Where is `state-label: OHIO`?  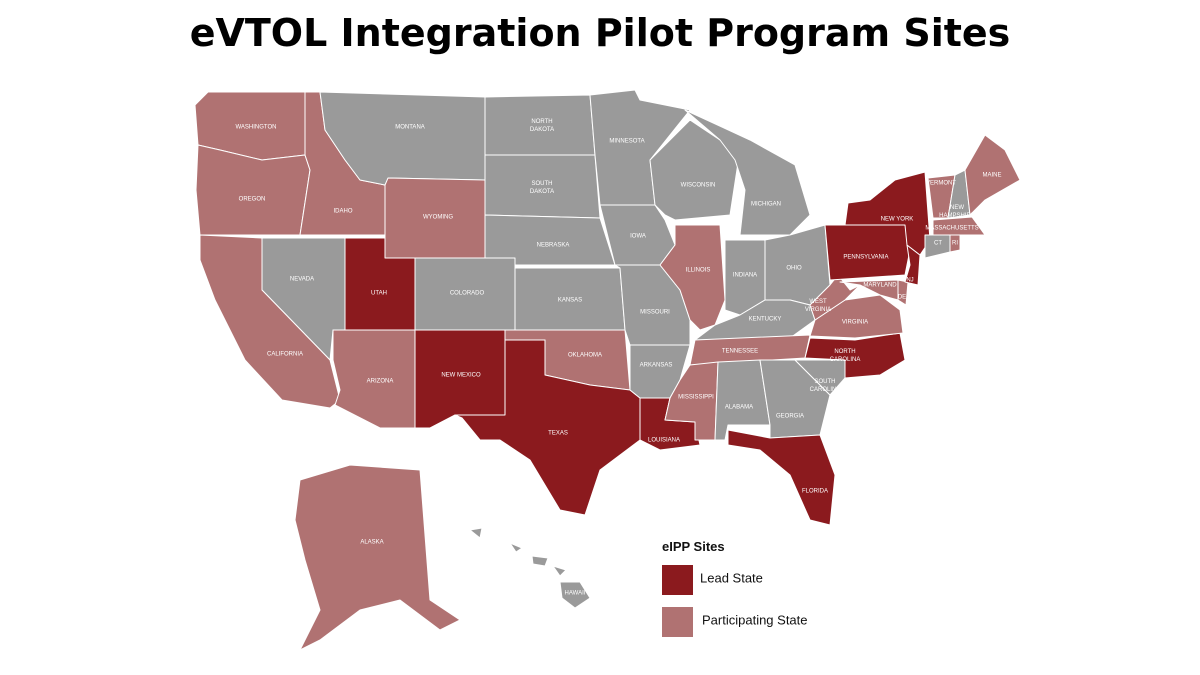 state-label: OHIO is located at coordinates (794, 269).